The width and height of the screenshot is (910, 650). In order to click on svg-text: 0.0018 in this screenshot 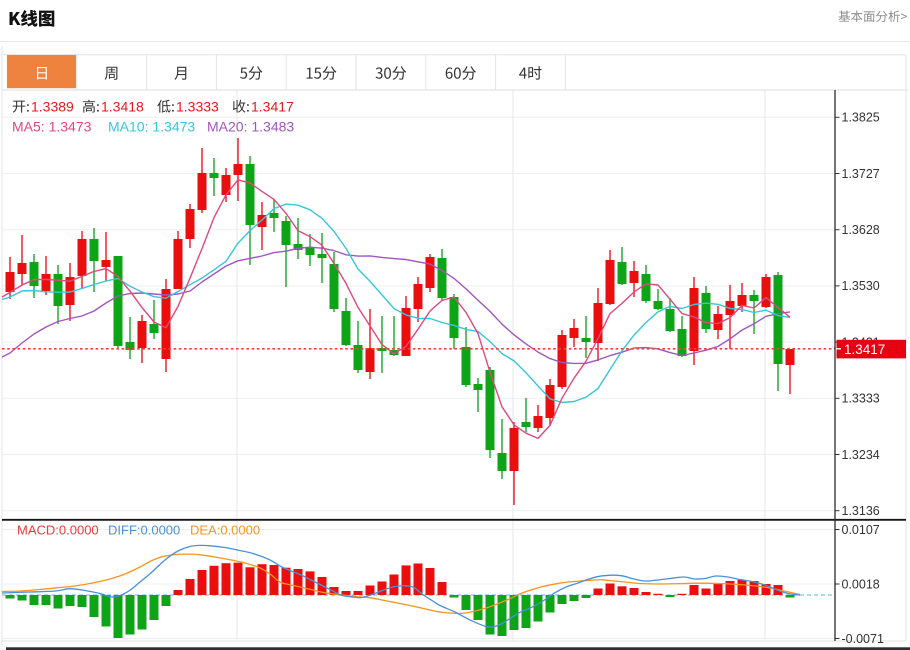, I will do `click(861, 584)`.